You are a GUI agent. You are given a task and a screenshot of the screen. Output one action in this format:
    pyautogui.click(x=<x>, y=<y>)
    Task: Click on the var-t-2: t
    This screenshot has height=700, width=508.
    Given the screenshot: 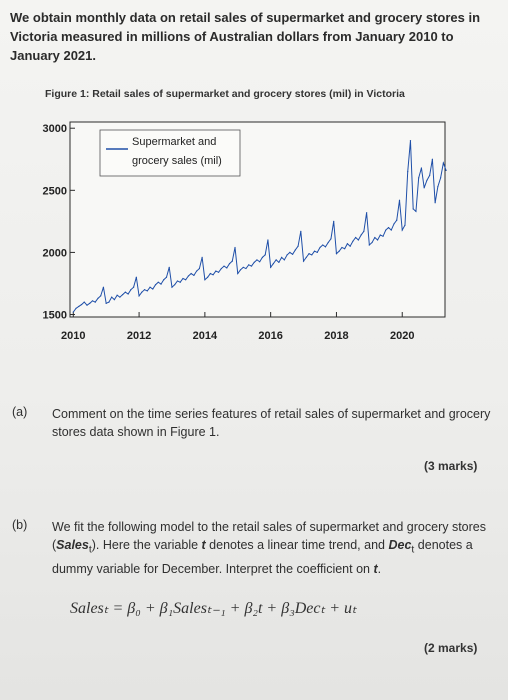 What is the action you would take?
    pyautogui.click(x=375, y=568)
    